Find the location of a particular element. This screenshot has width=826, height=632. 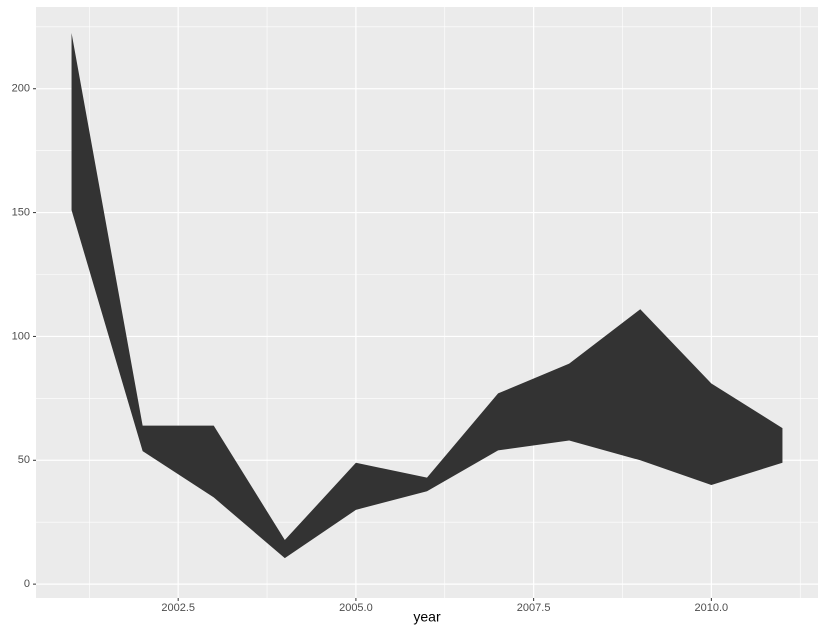

y-tick-label: 100 is located at coordinates (21, 336).